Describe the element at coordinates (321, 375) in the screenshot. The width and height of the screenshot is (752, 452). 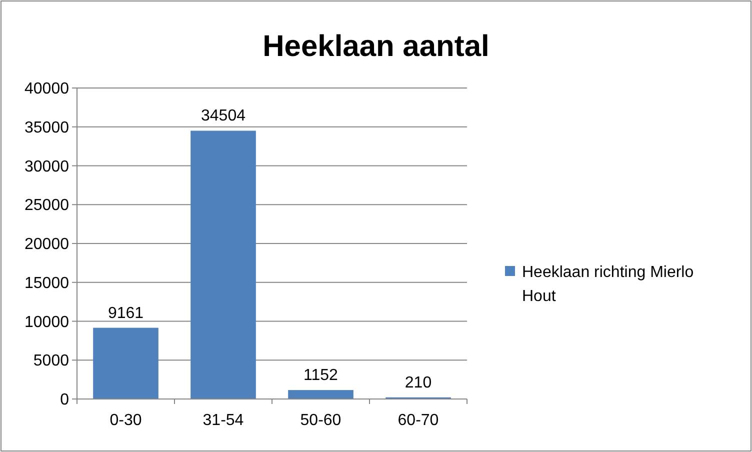
I see `data-label: 1152` at that location.